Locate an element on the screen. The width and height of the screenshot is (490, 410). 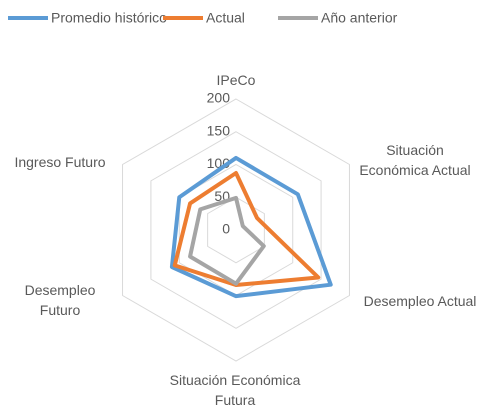
category-label: IPeCo is located at coordinates (236, 80).